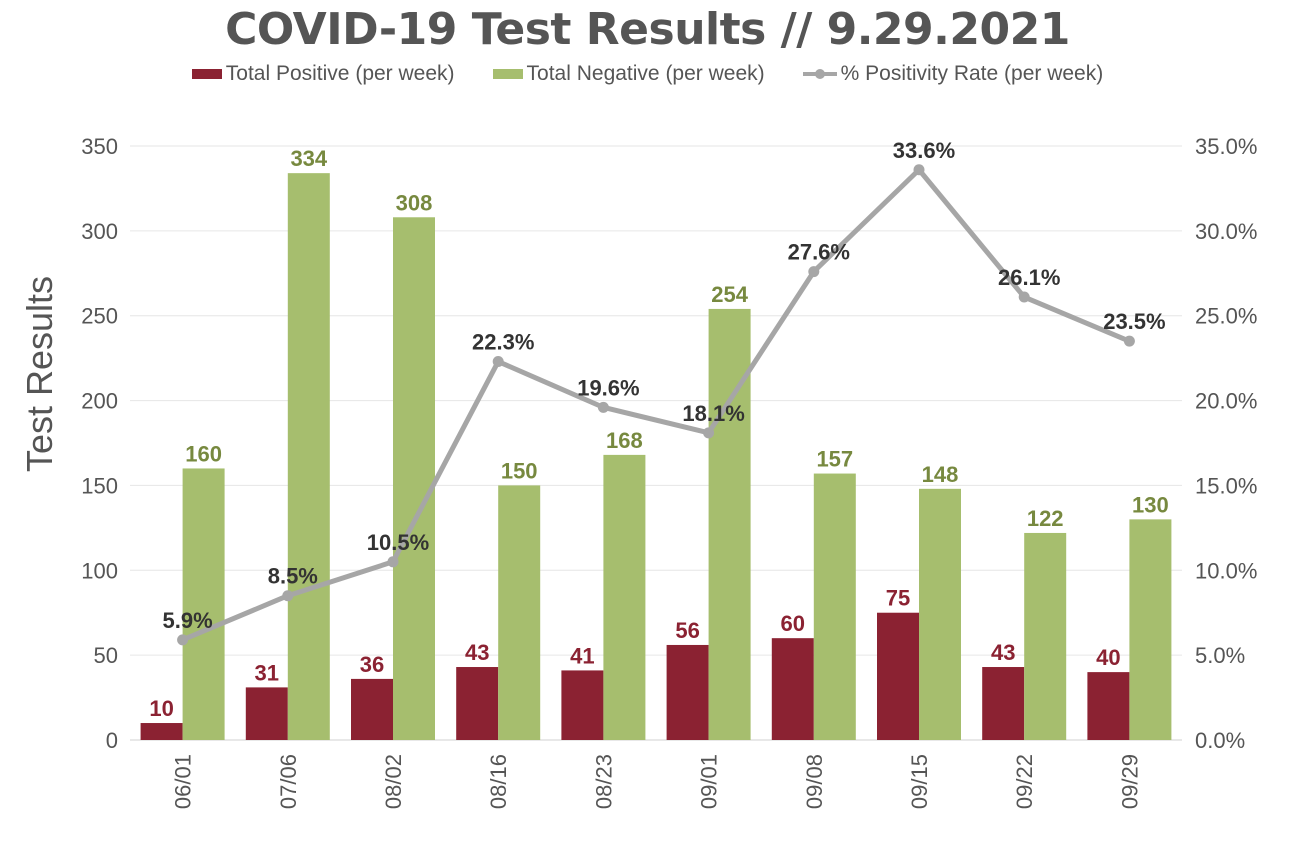 This screenshot has width=1295, height=845. What do you see at coordinates (924, 150) in the screenshot?
I see `data-label-rate: 33.6%` at bounding box center [924, 150].